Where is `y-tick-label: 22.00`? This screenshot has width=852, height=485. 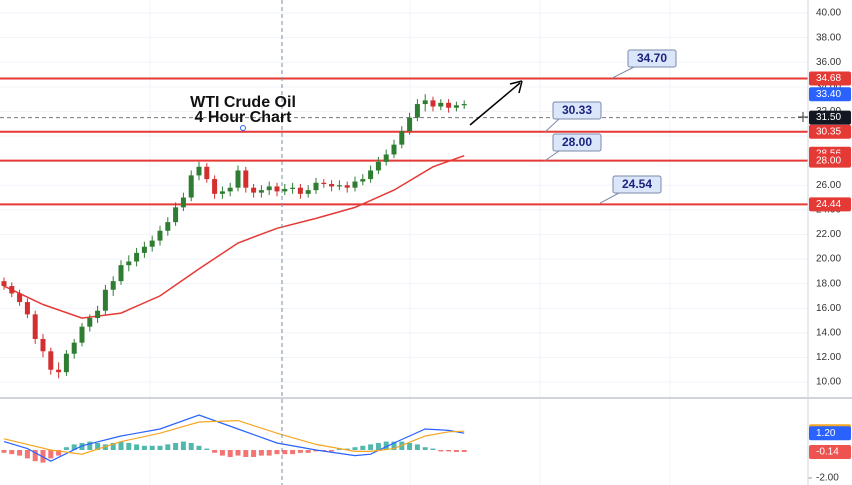 y-tick-label: 22.00 is located at coordinates (828, 234).